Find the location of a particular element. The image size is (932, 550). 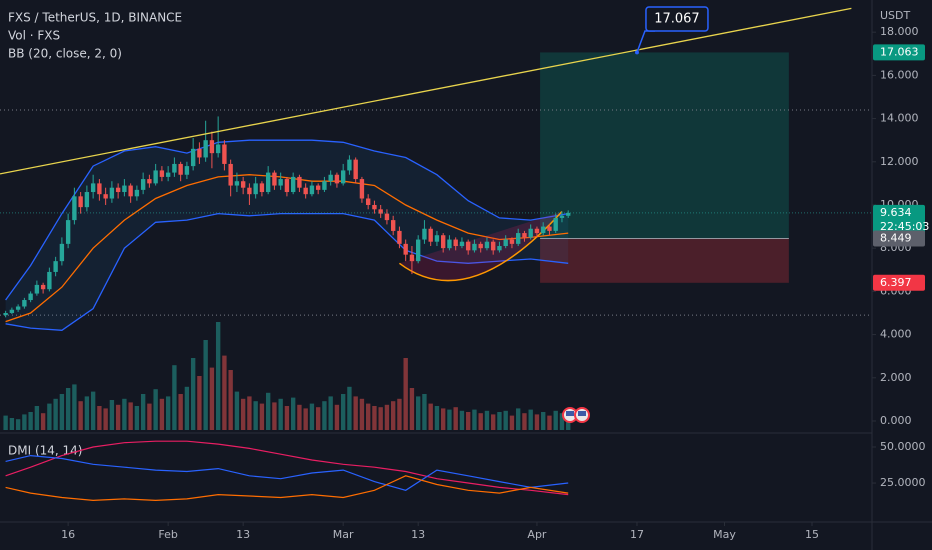

target-zone is located at coordinates (664, 145).